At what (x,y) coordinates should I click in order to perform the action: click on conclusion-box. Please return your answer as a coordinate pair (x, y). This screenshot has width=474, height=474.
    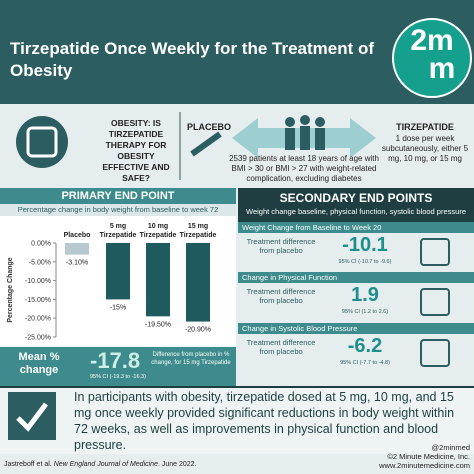
    Looking at the image, I should click on (237, 420).